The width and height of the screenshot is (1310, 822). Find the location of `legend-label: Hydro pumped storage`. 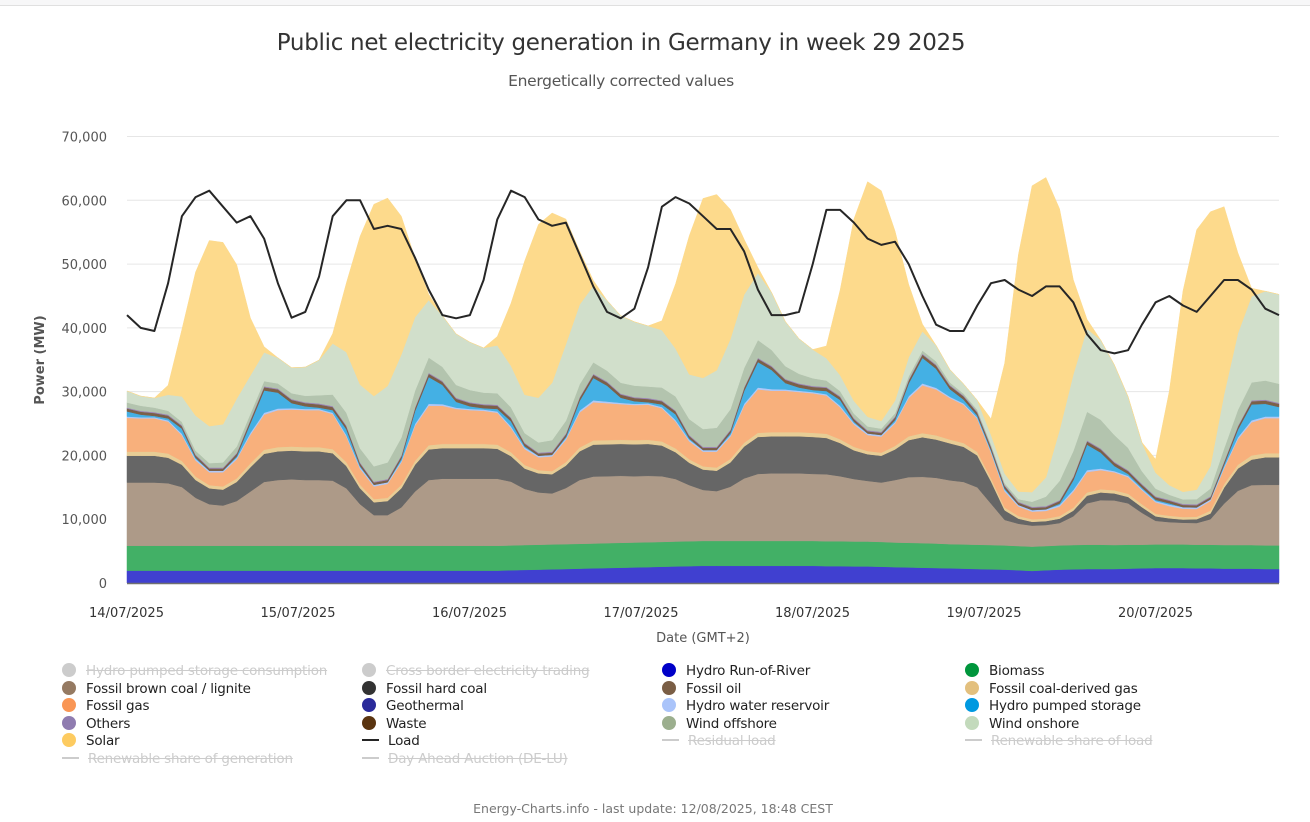

legend-label: Hydro pumped storage is located at coordinates (1065, 706).